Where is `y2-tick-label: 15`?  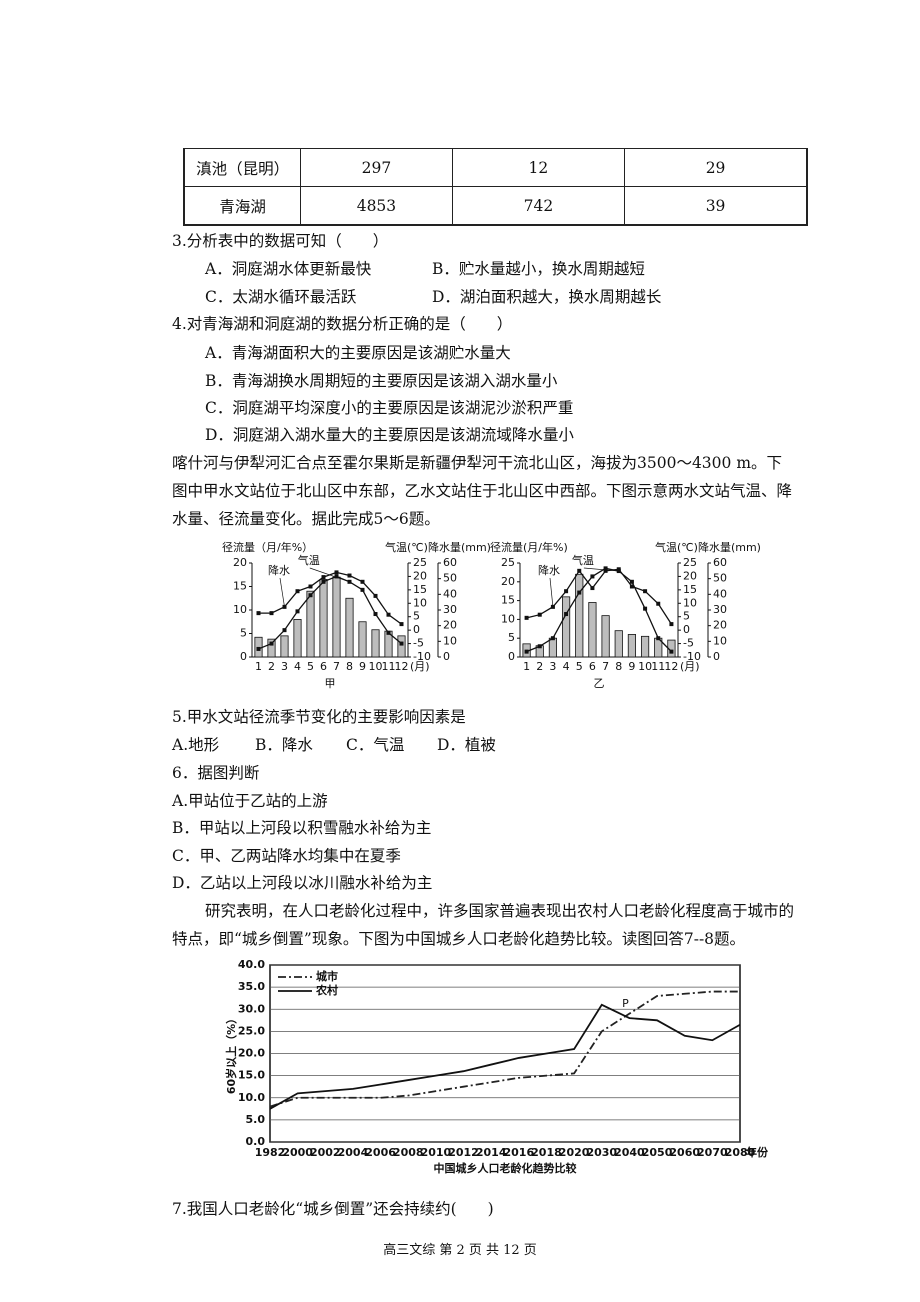
y2-tick-label: 15 is located at coordinates (420, 589).